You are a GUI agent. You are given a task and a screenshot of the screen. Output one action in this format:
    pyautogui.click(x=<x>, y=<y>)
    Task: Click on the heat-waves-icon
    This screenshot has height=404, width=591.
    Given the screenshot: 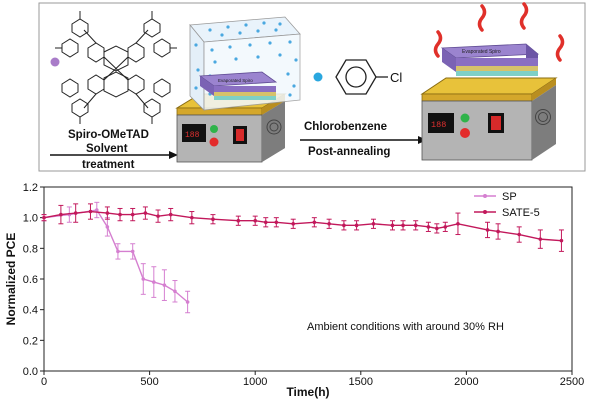 What is the action you would take?
    pyautogui.click(x=499, y=32)
    